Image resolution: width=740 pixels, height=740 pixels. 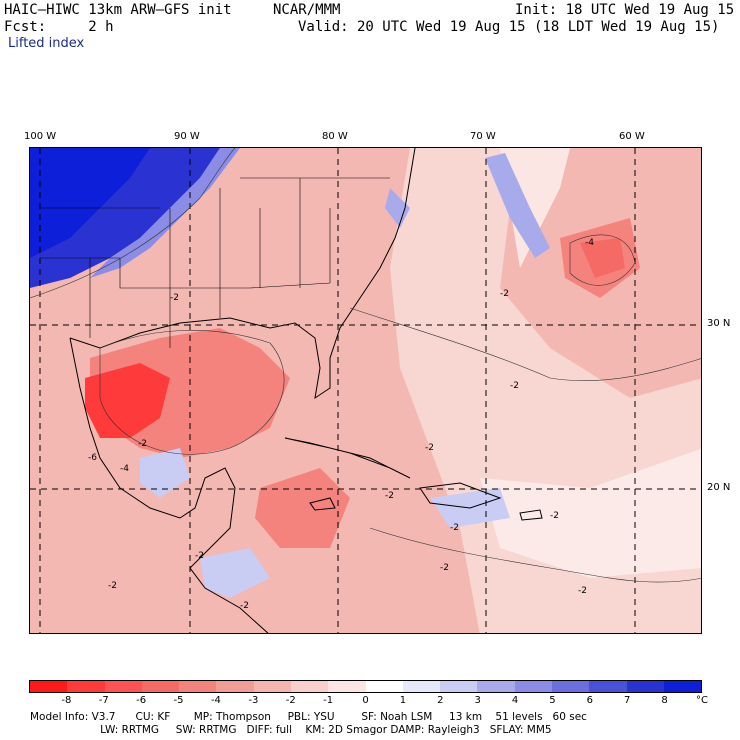 What do you see at coordinates (335, 136) in the screenshot?
I see `lon-label-80w: 80 W` at bounding box center [335, 136].